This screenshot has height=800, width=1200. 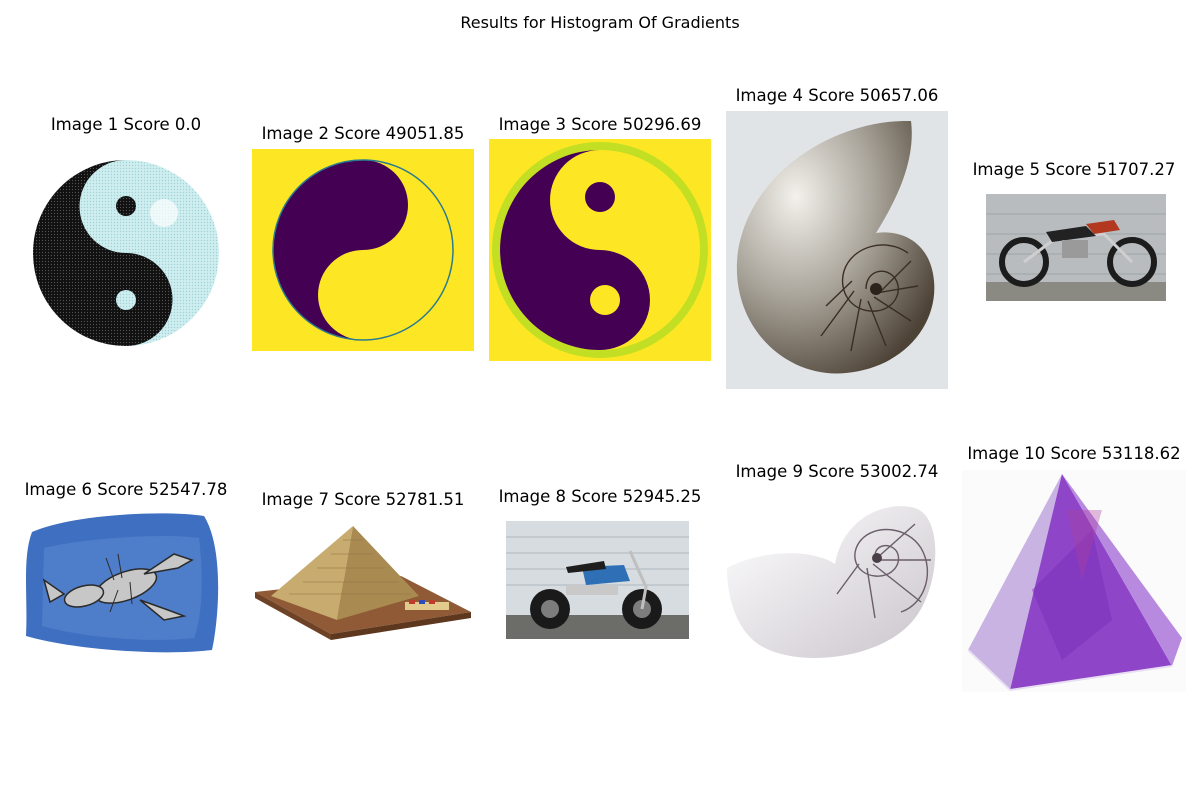 What do you see at coordinates (126, 252) in the screenshot?
I see `yin-yang-dotted-icon` at bounding box center [126, 252].